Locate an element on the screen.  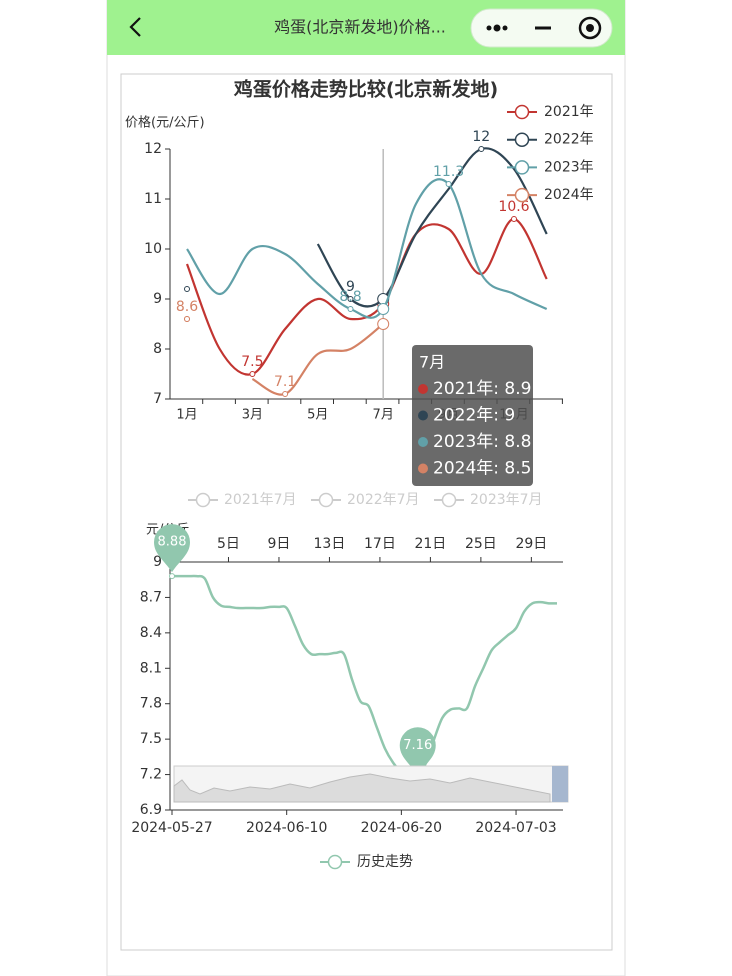
tooltip-series: 2024年 is located at coordinates (463, 469).